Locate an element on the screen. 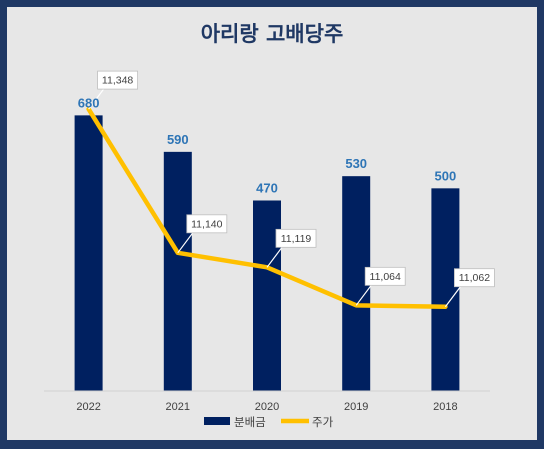 The image size is (544, 449). callout-label: 11,062 is located at coordinates (474, 278).